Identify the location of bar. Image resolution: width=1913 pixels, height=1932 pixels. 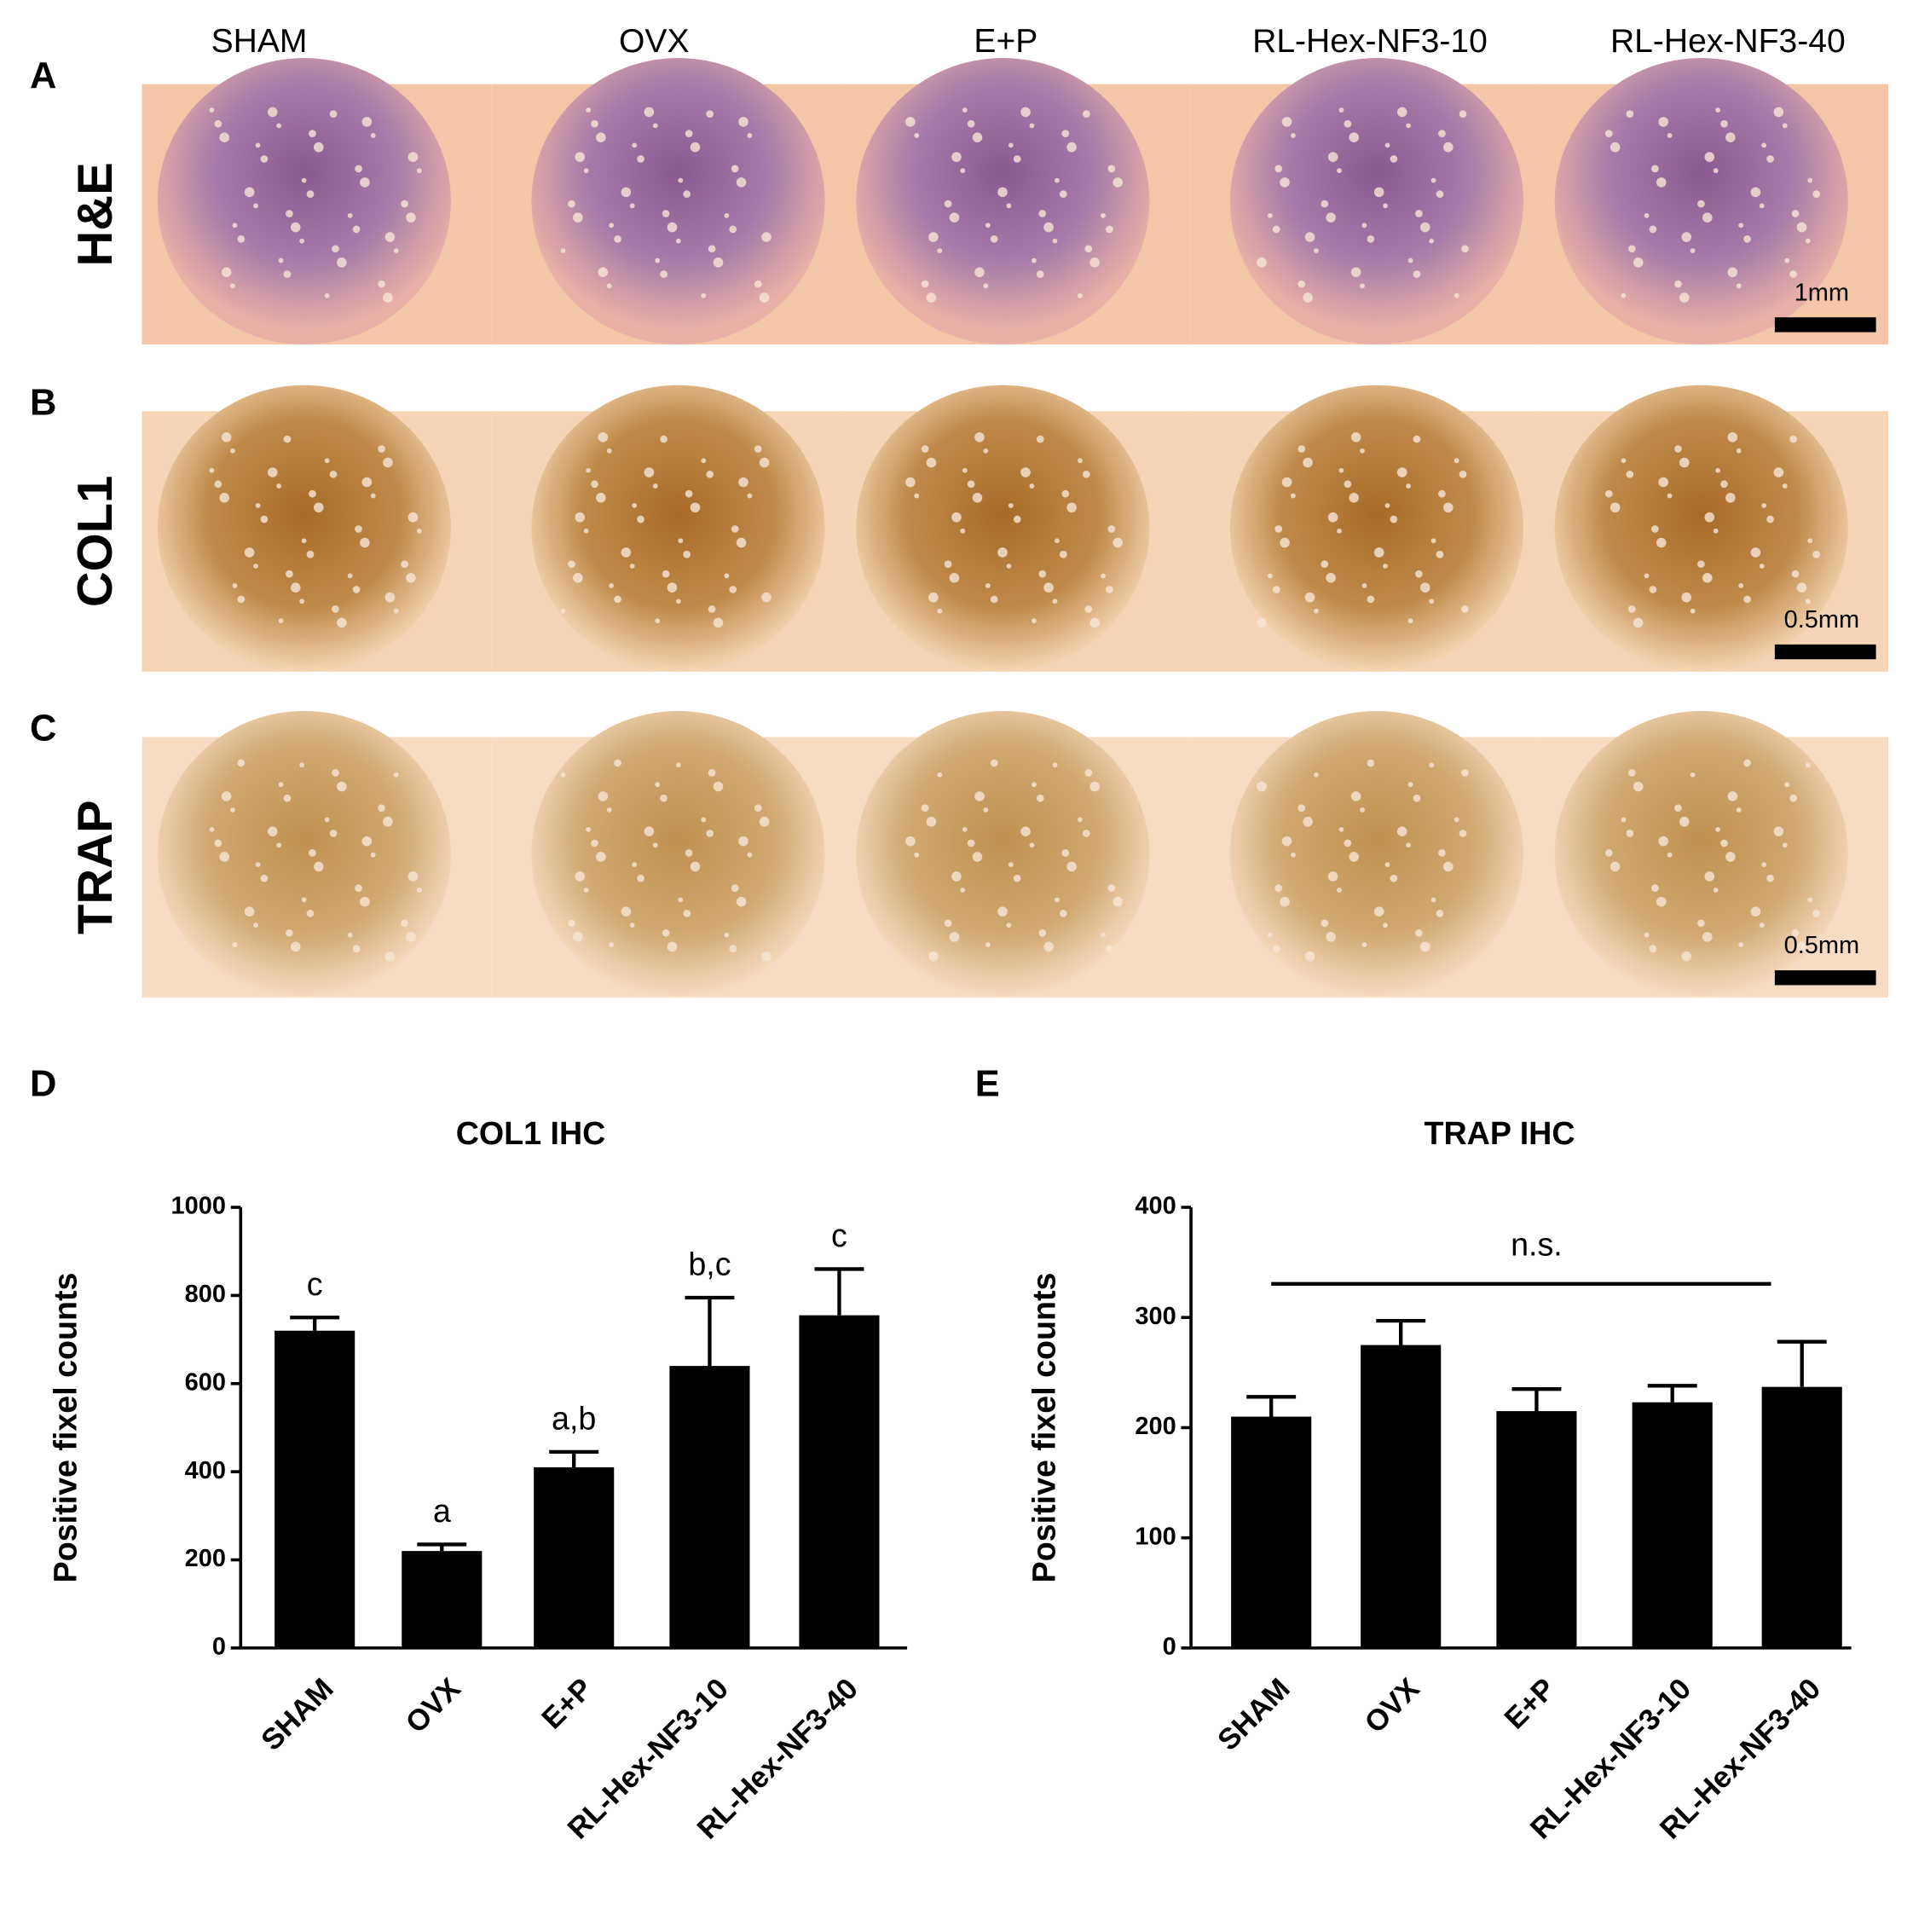
(1673, 1525).